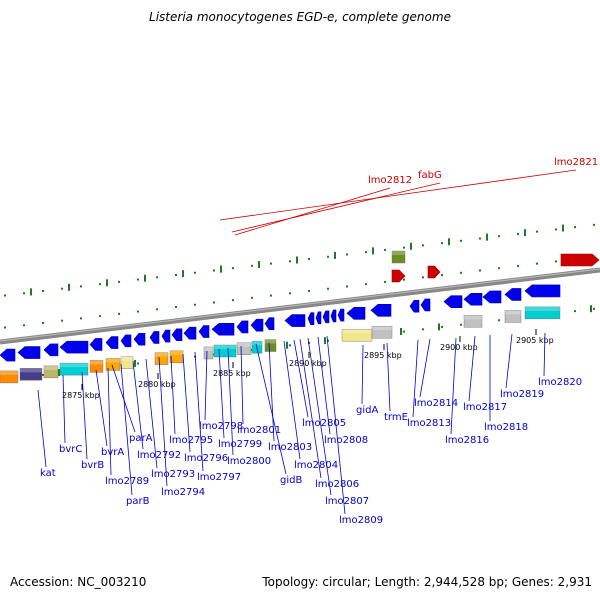 The height and width of the screenshot is (600, 600). Describe the element at coordinates (206, 458) in the screenshot. I see `reverse-gene-label: lmo2796` at that location.